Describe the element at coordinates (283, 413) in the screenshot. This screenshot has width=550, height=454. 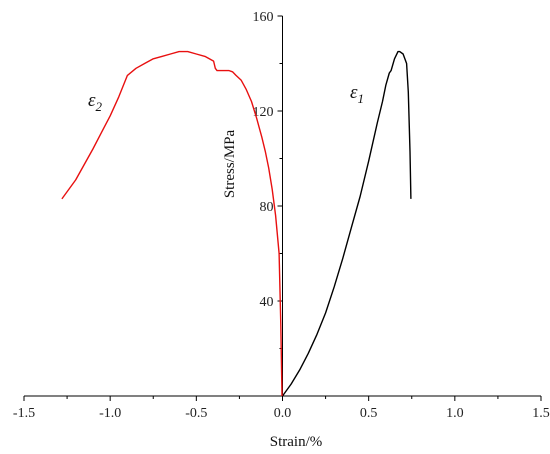
I see `x-tick-label: 0.0` at that location.